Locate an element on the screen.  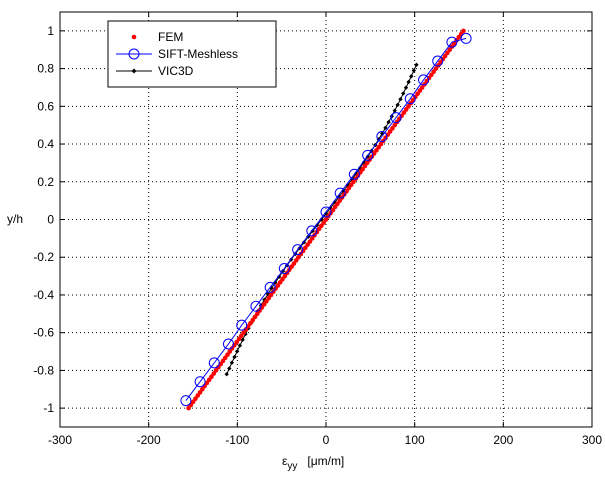
legend-item: VIC3D is located at coordinates (155, 71).